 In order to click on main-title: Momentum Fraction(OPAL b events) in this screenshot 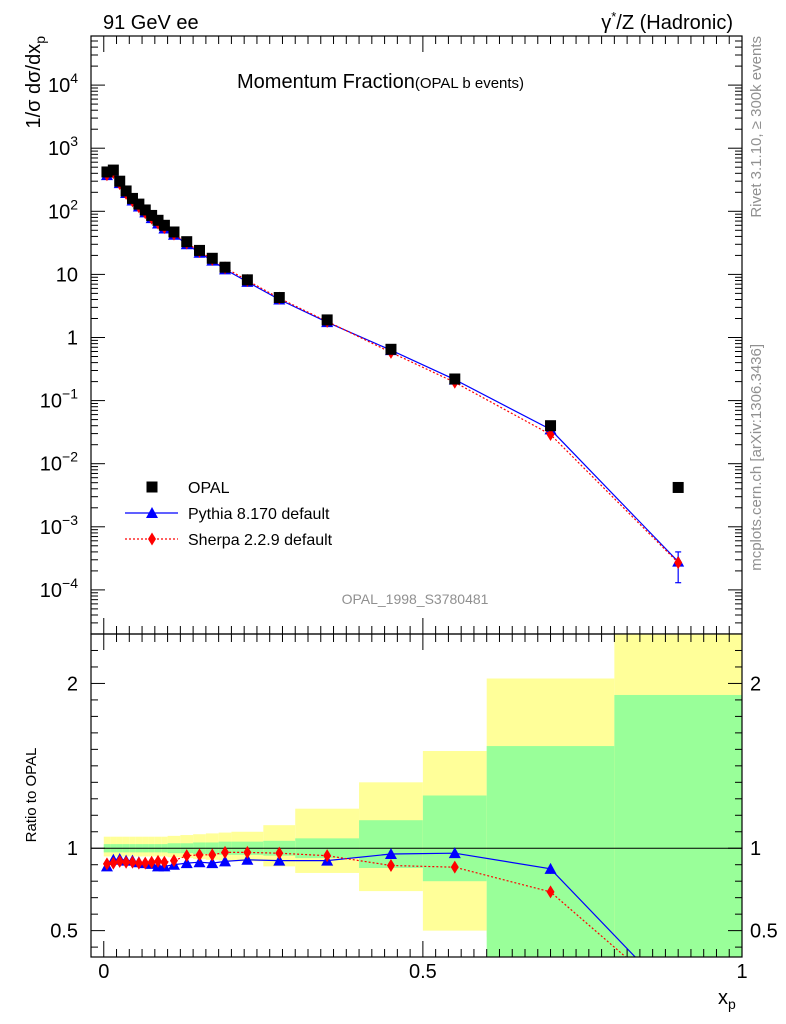, I will do `click(380, 82)`.